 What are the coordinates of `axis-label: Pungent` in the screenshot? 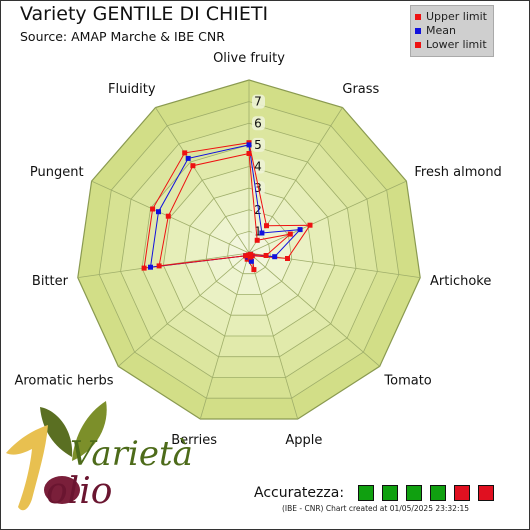 It's located at (57, 172).